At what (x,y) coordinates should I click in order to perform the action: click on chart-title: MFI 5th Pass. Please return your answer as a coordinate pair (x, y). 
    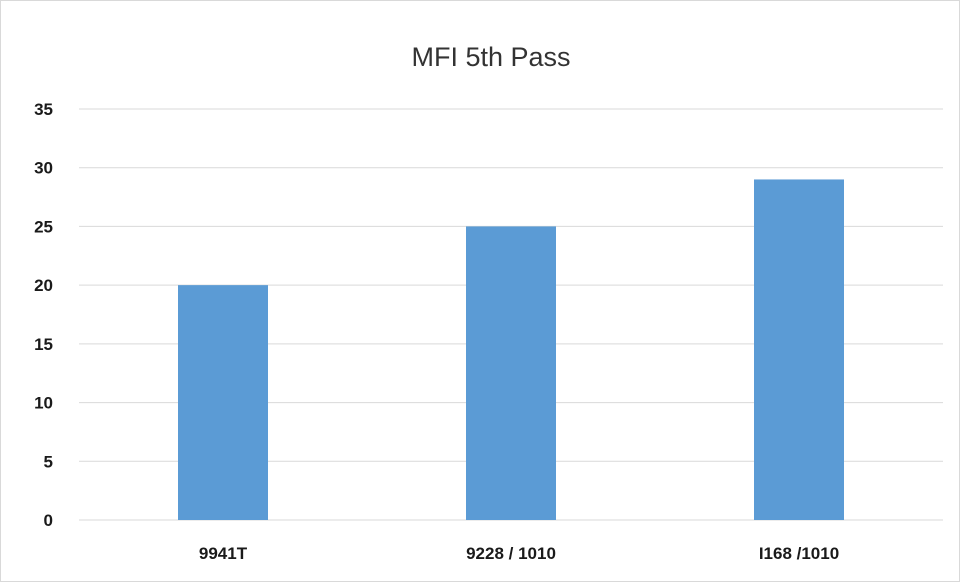
    Looking at the image, I should click on (490, 57).